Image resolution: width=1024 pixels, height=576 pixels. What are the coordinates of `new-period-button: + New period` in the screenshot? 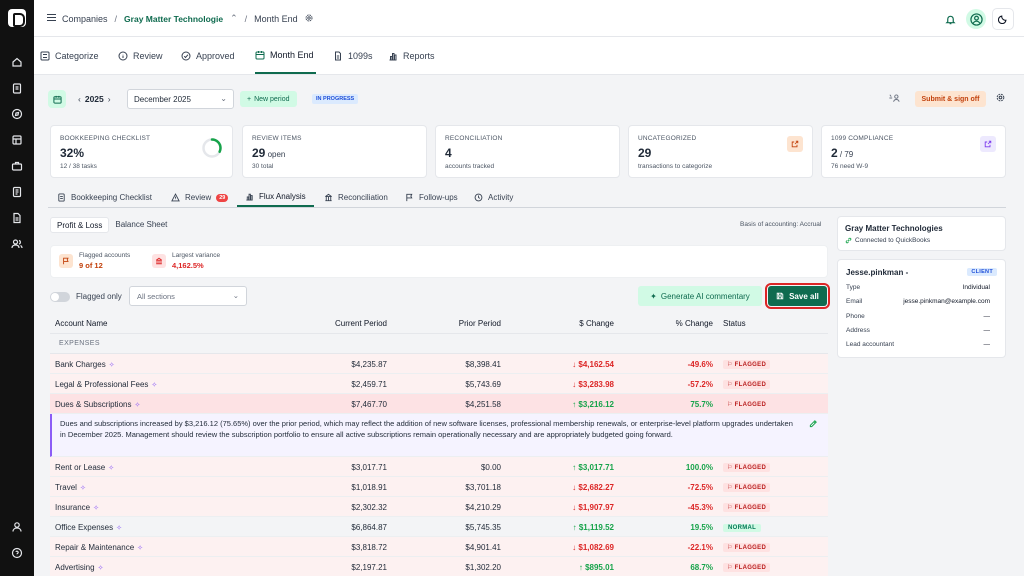 It's located at (268, 99).